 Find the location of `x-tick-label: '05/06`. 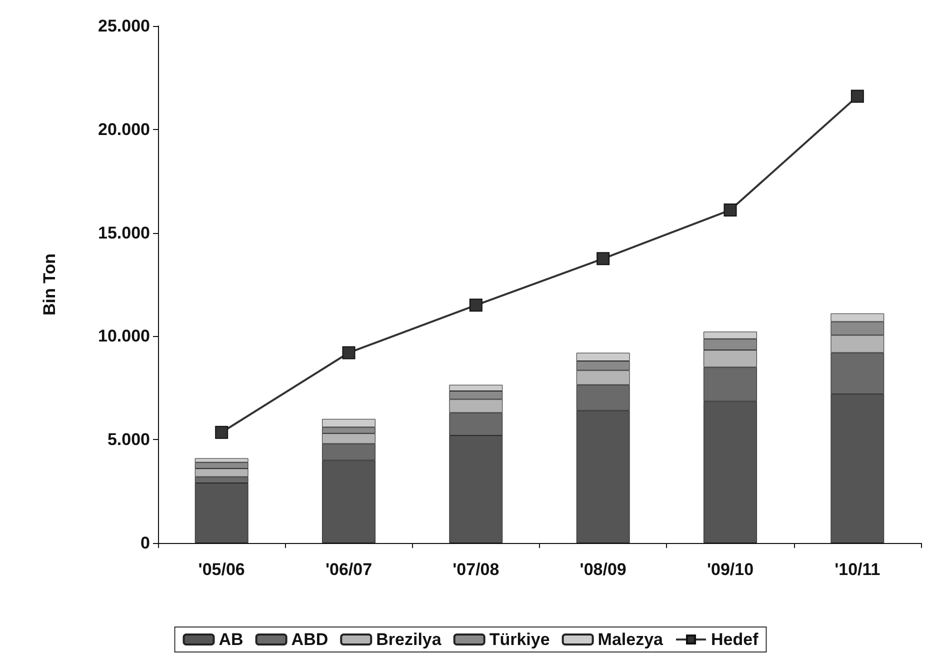

x-tick-label: '05/06 is located at coordinates (221, 569).